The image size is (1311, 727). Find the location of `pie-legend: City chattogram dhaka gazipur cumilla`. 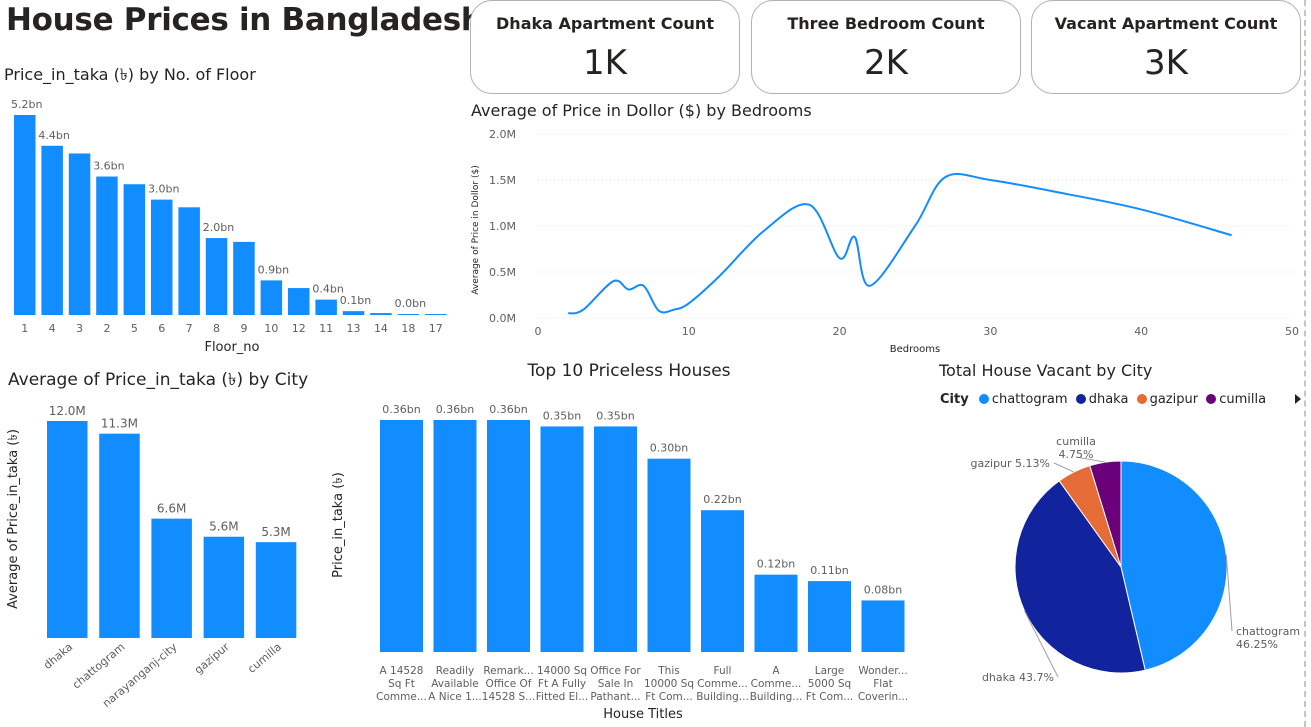

pie-legend: City chattogram dhaka gazipur cumilla is located at coordinates (1103, 399).